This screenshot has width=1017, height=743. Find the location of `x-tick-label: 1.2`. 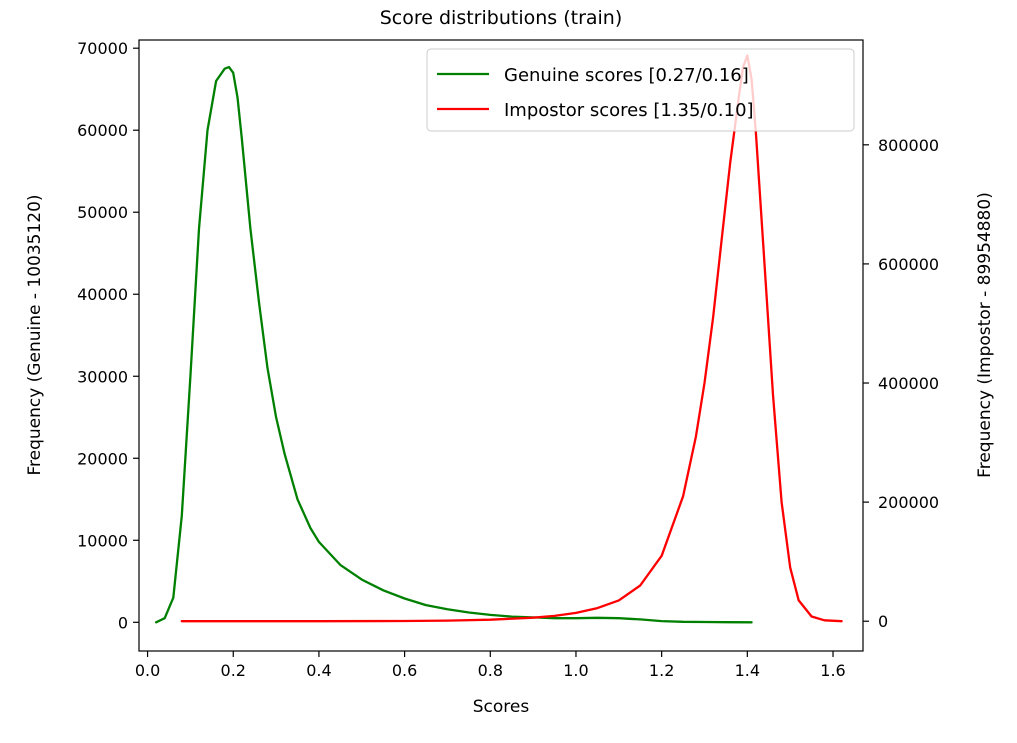

x-tick-label: 1.2 is located at coordinates (661, 670).